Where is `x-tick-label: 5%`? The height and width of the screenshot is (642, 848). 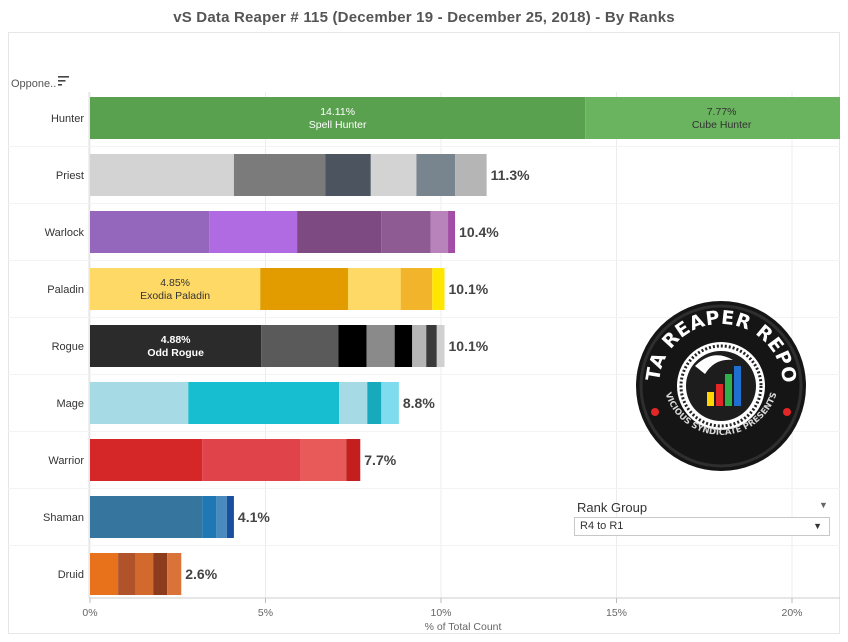 x-tick-label: 5% is located at coordinates (265, 613).